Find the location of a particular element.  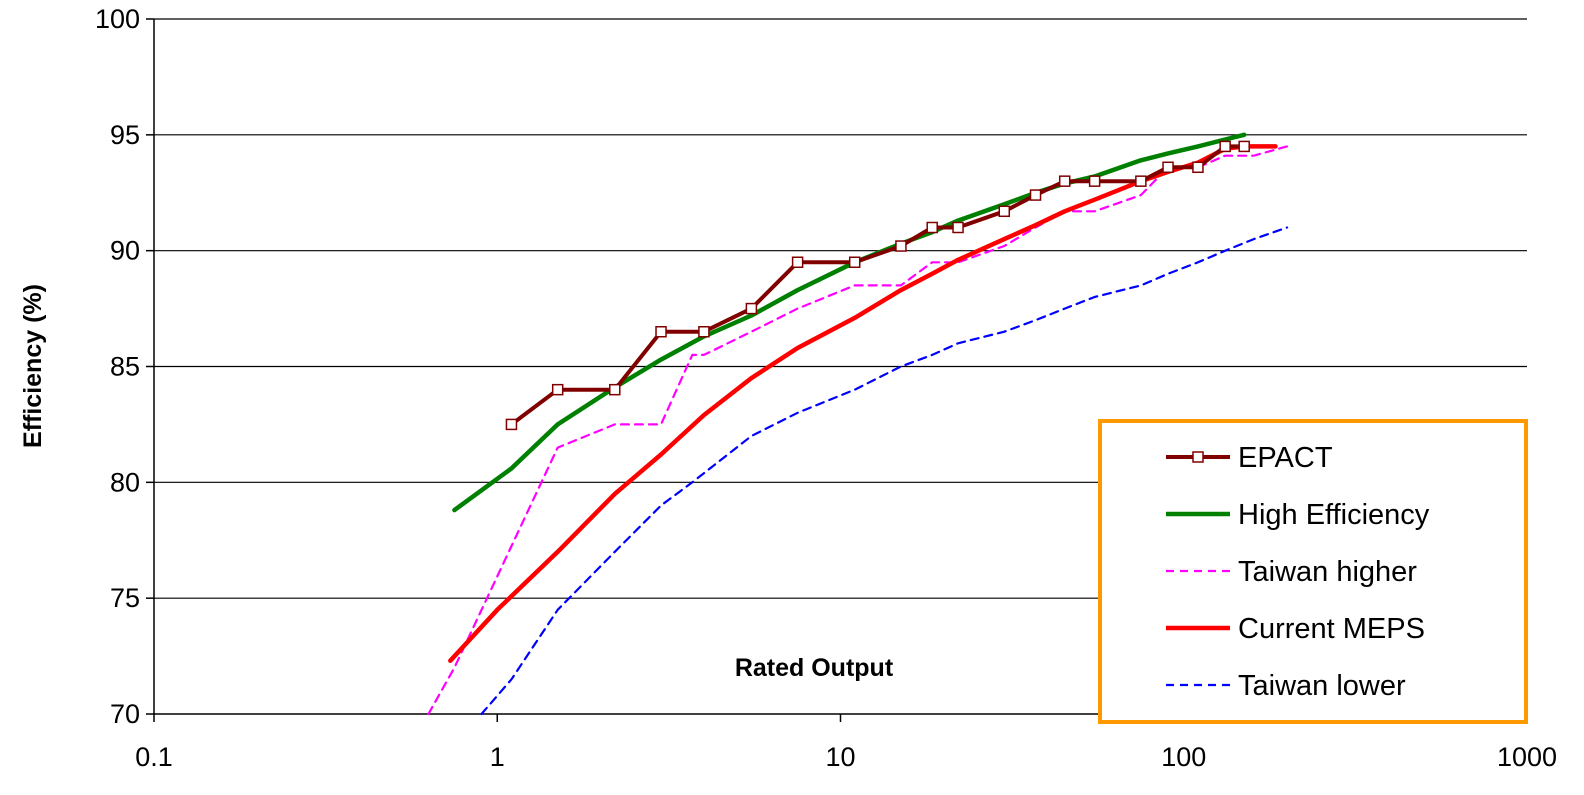

y-ticks: 70 75 80 85 90 95 100 is located at coordinates (124, 366).